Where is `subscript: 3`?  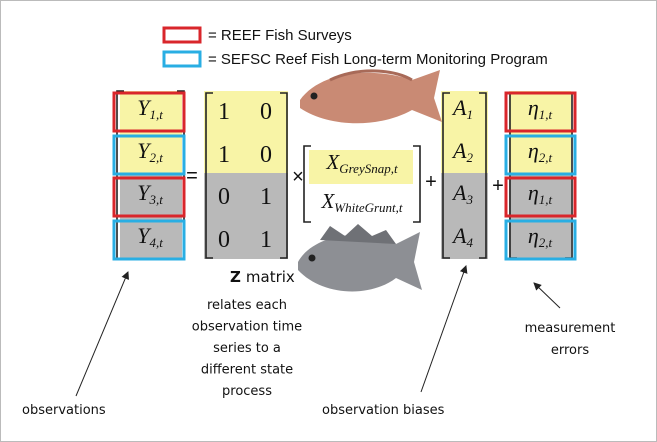 subscript: 3 is located at coordinates (469, 199).